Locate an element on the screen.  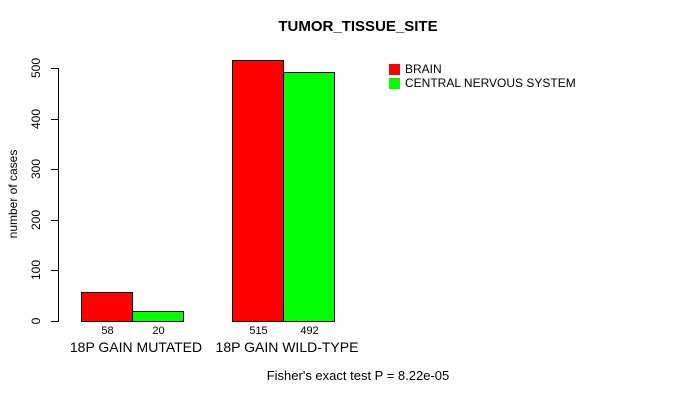
fisher-test-annotation: Fisher's exact test P = 8.22e-05 is located at coordinates (358, 375).